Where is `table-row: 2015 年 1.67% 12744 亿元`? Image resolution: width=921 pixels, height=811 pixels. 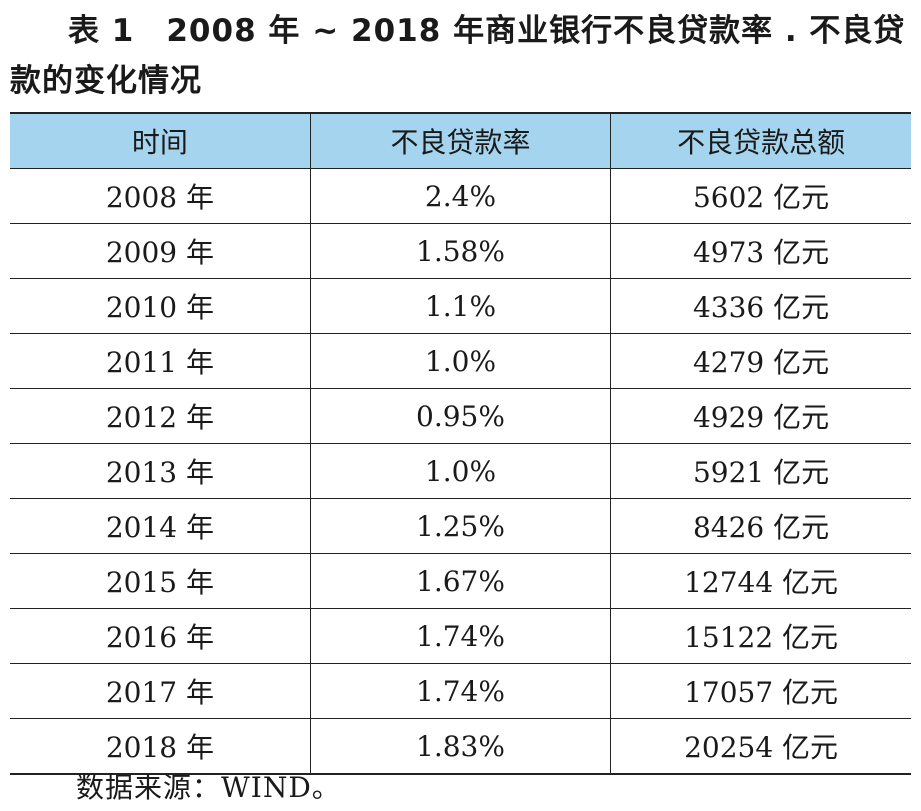 table-row: 2015 年 1.67% 12744 亿元 is located at coordinates (460, 581).